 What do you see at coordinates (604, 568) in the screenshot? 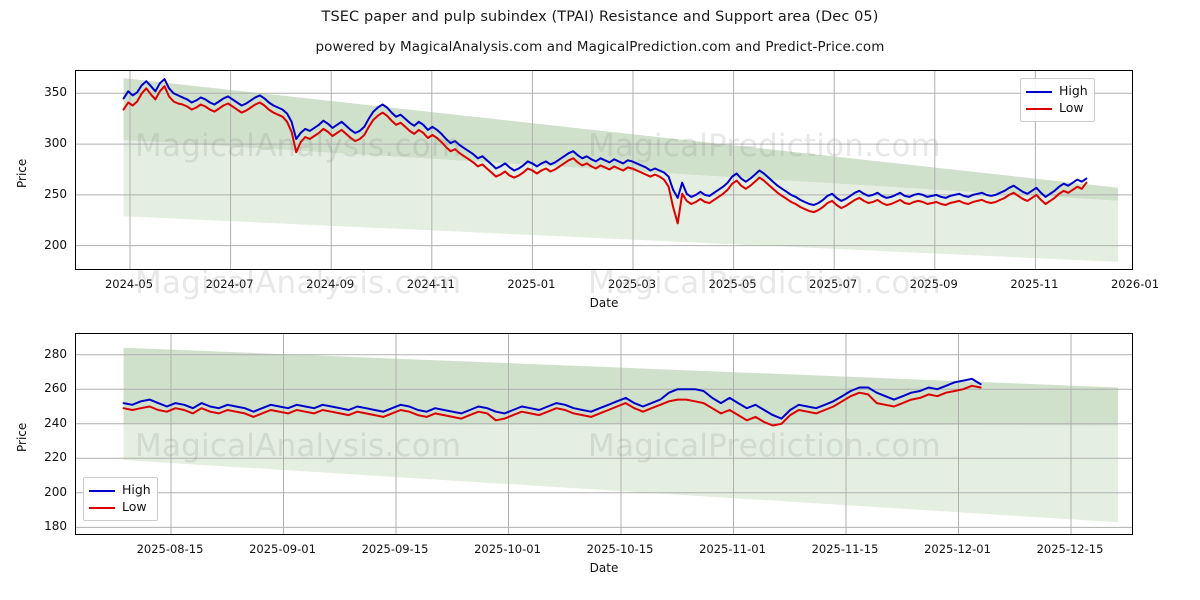
I see `detail-x-axis-label: Date` at bounding box center [604, 568].